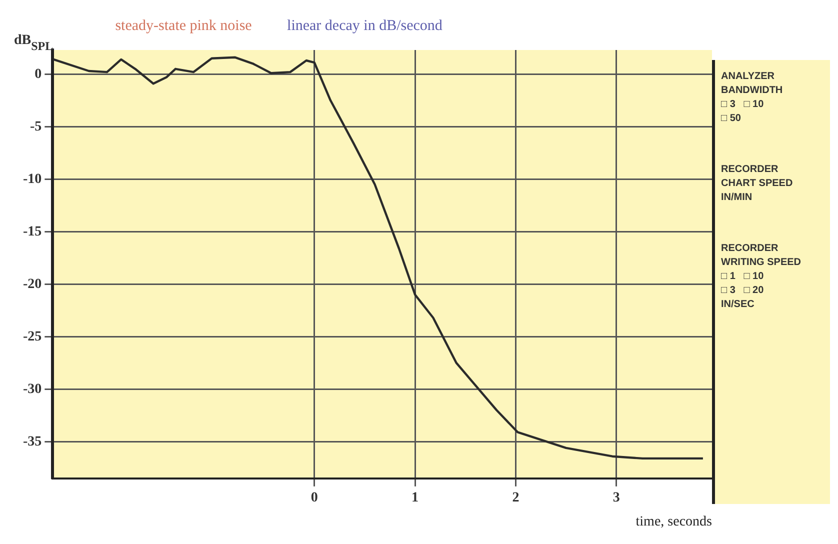 The image size is (838, 544). I want to click on x-tick-label: 0, so click(314, 498).